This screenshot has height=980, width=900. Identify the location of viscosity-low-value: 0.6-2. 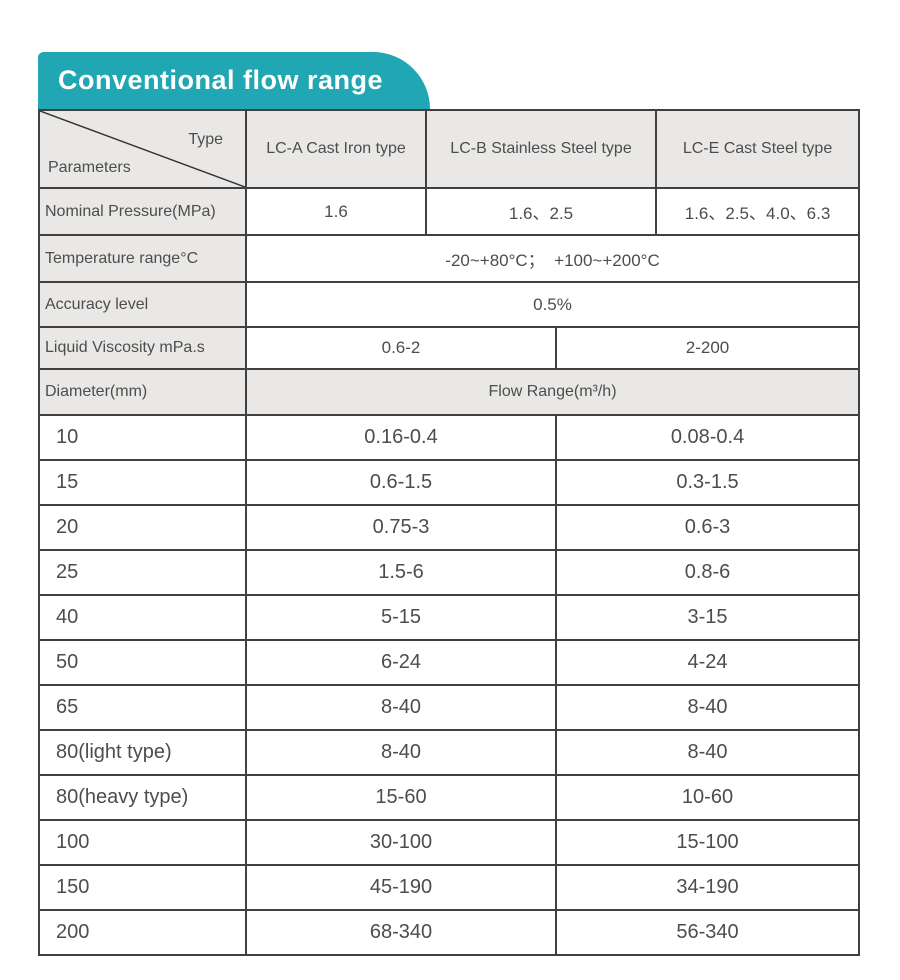
(401, 348).